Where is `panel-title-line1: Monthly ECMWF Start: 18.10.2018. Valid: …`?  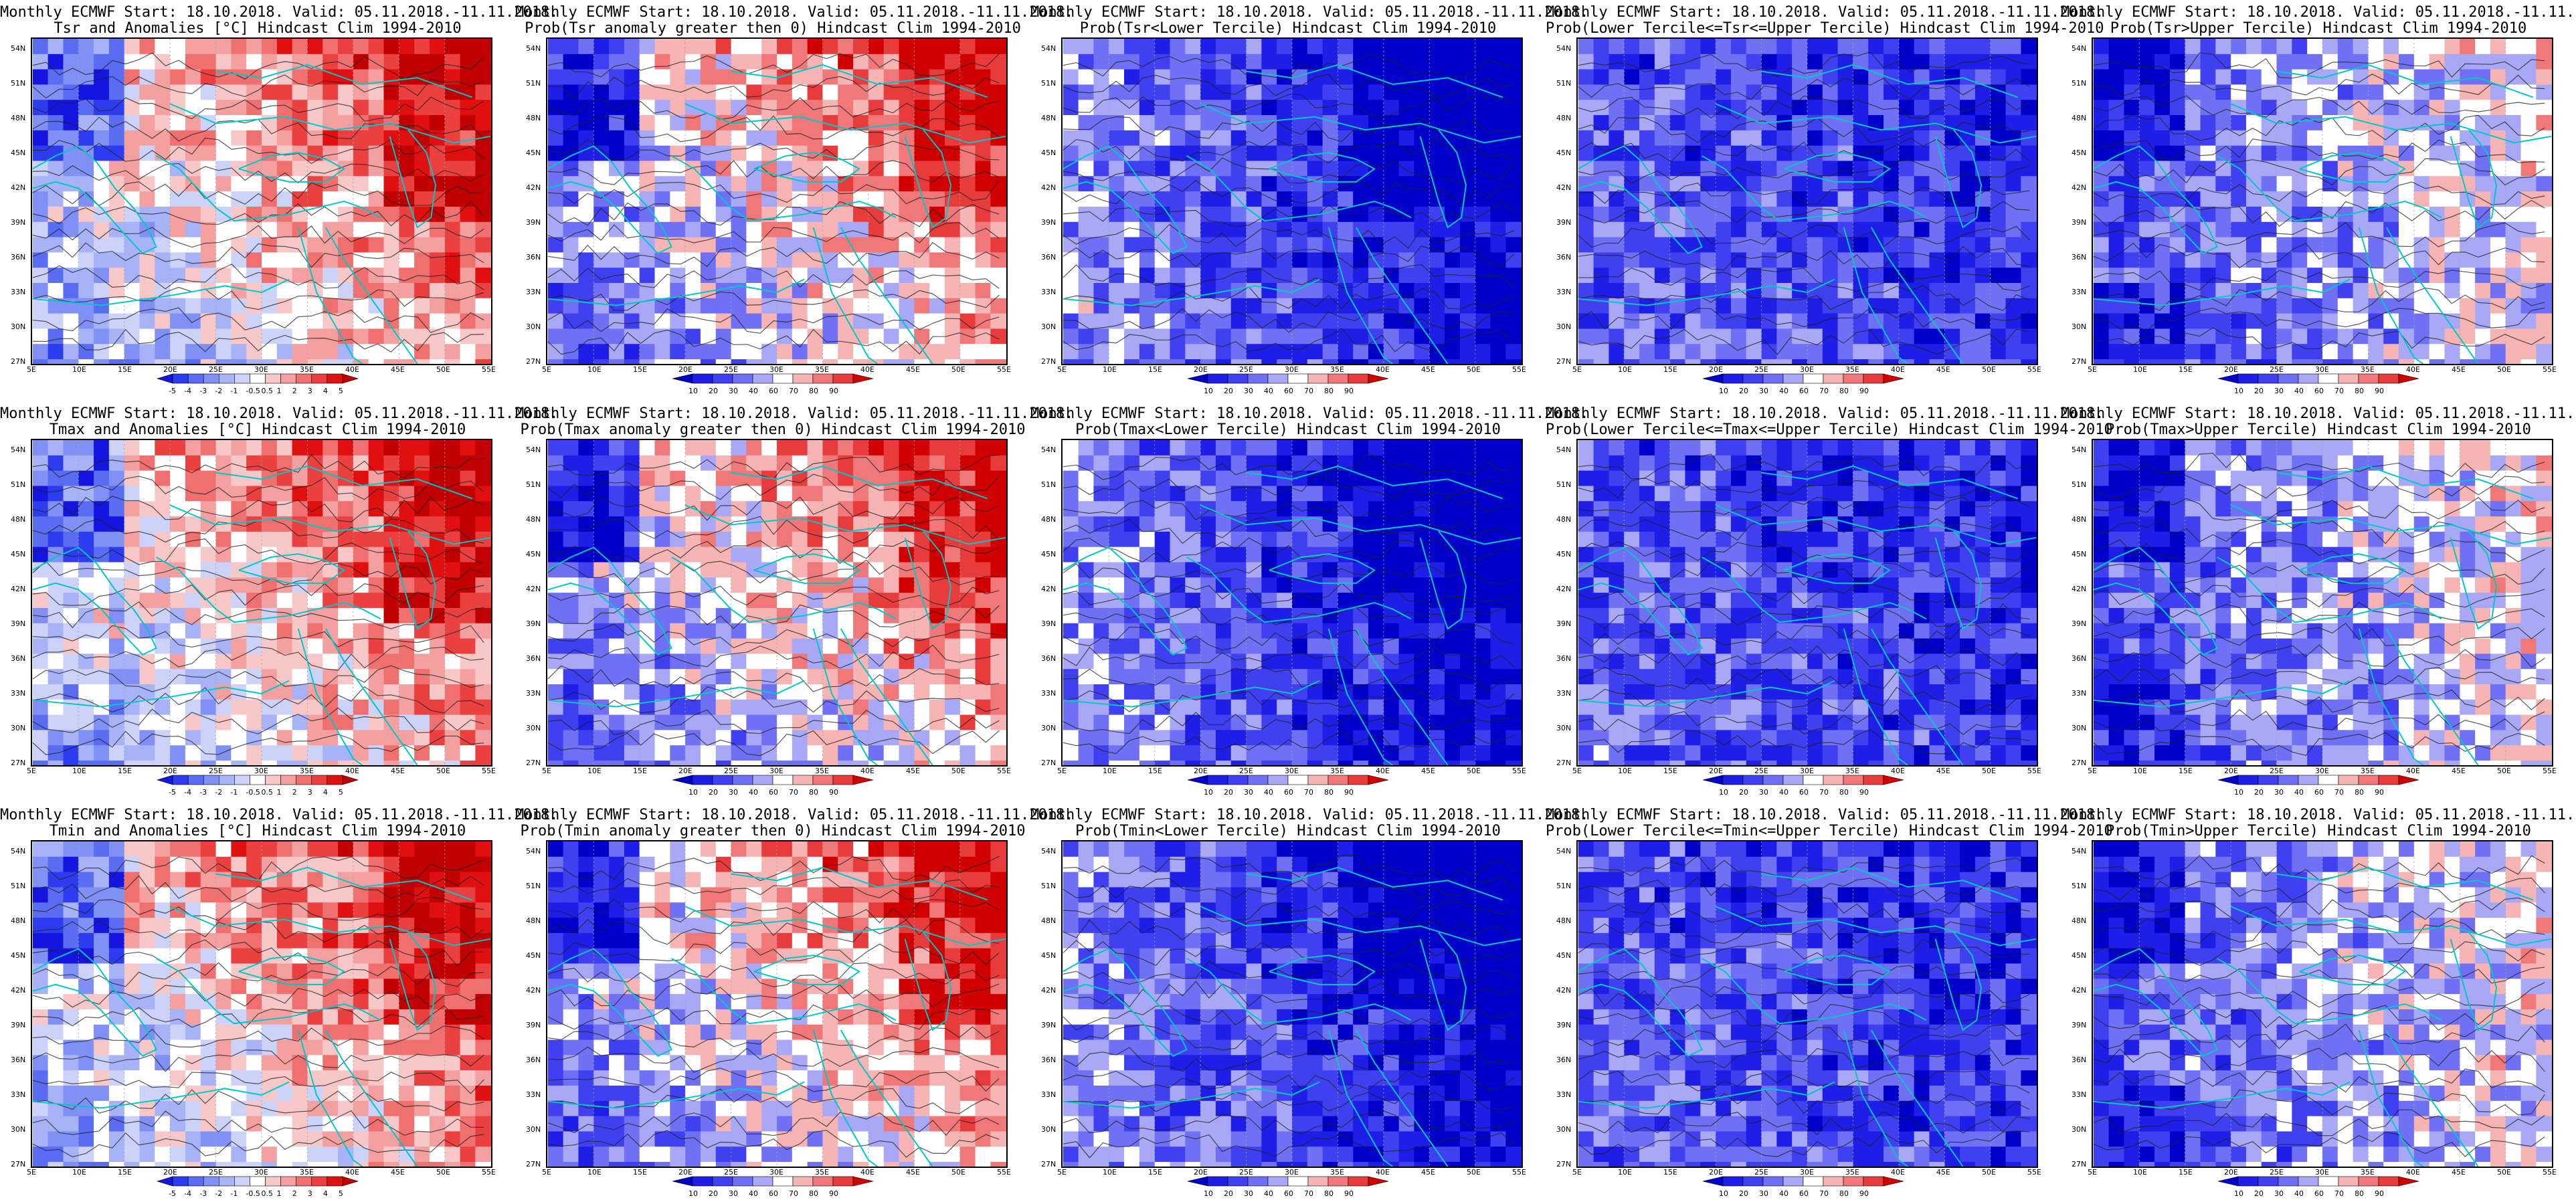 panel-title-line1: Monthly ECMWF Start: 18.10.2018. Valid: … is located at coordinates (2318, 12).